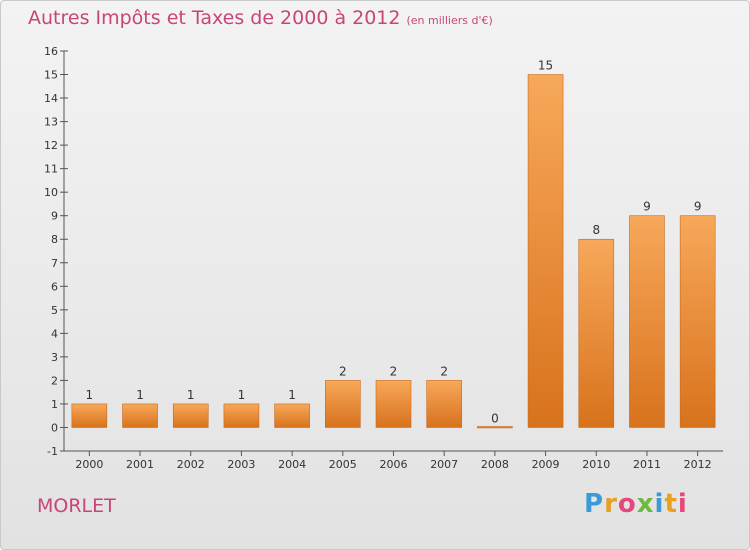 This screenshot has width=750, height=550. I want to click on x-tick-label: 2011, so click(647, 464).